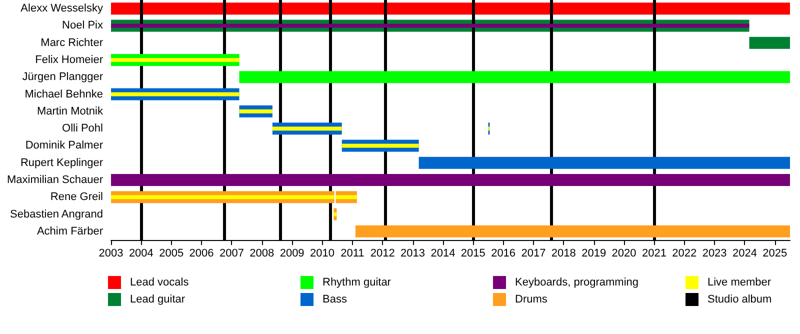 This screenshot has width=800, height=334. What do you see at coordinates (56, 214) in the screenshot?
I see `y-tick-label: Sebastien Angrand` at bounding box center [56, 214].